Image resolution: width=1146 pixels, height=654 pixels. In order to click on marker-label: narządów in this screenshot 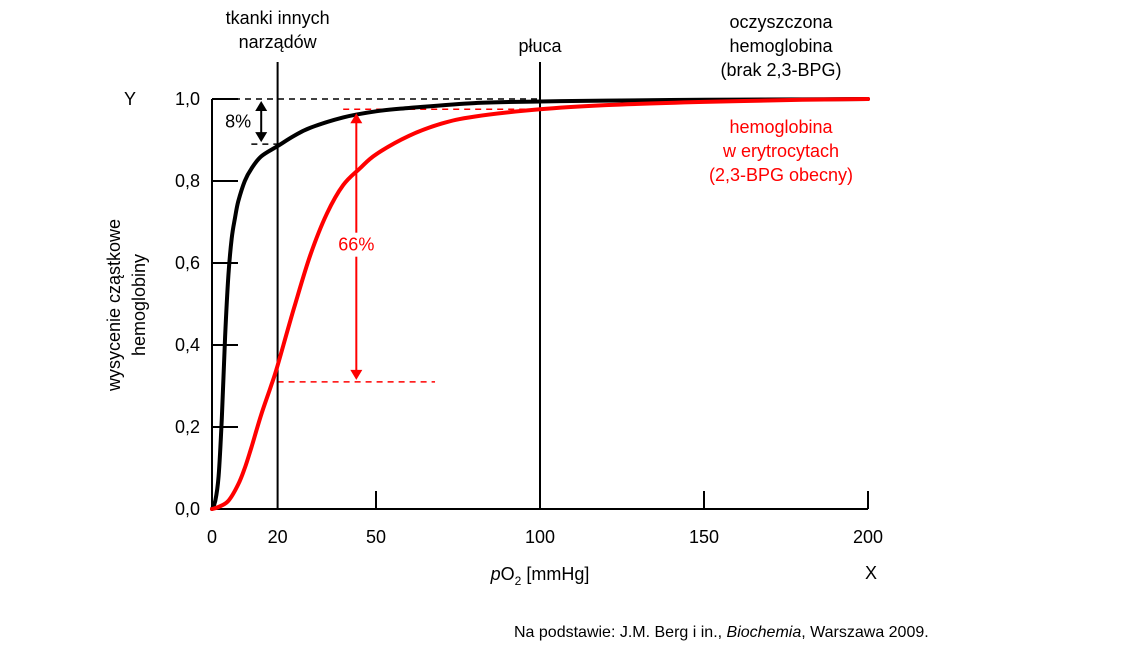, I will do `click(278, 42)`.